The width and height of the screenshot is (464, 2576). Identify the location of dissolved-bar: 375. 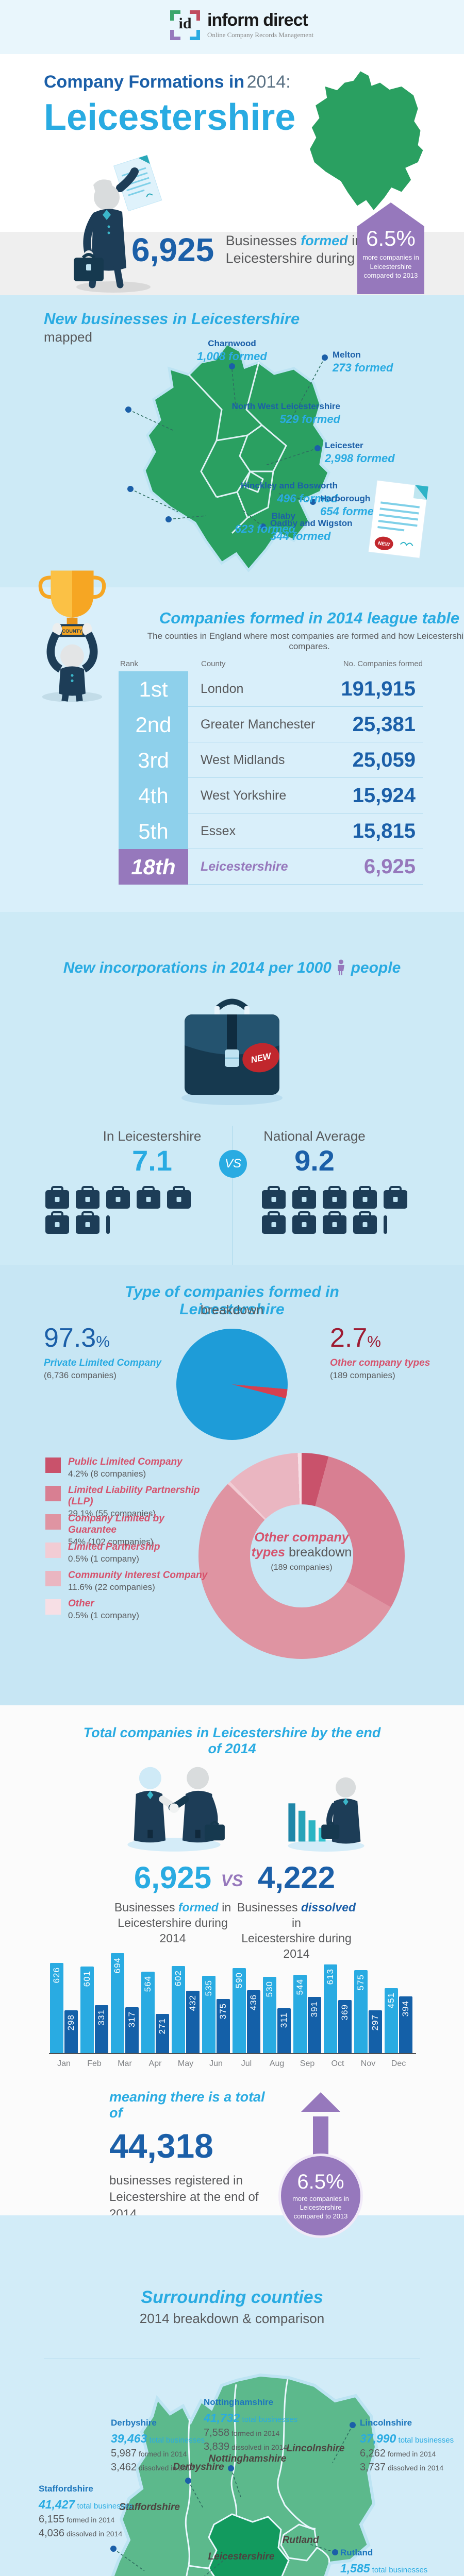
(223, 2026).